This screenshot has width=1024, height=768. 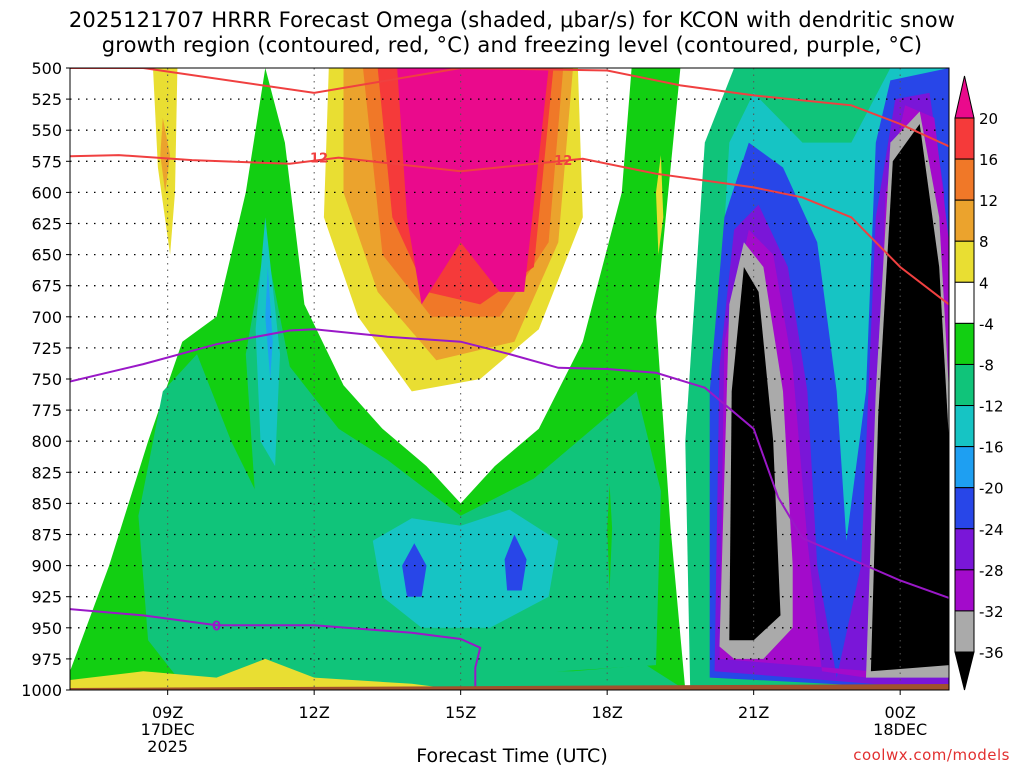 What do you see at coordinates (46, 255) in the screenshot?
I see `y-tick-label-650: 650` at bounding box center [46, 255].